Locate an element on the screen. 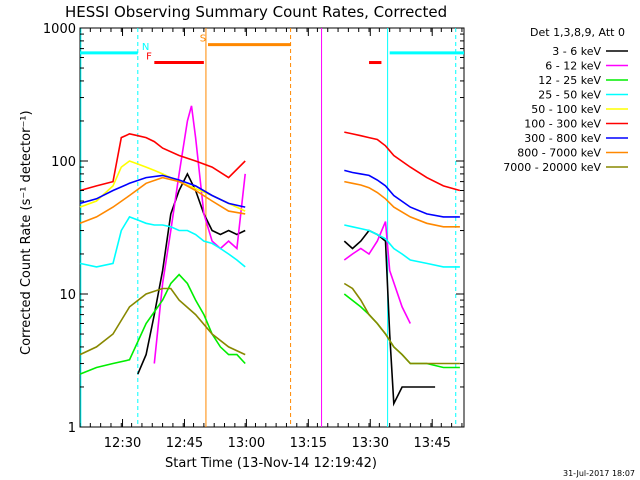  legend-label-25-50-kev: 25 - 50 keV is located at coordinates (569, 95).